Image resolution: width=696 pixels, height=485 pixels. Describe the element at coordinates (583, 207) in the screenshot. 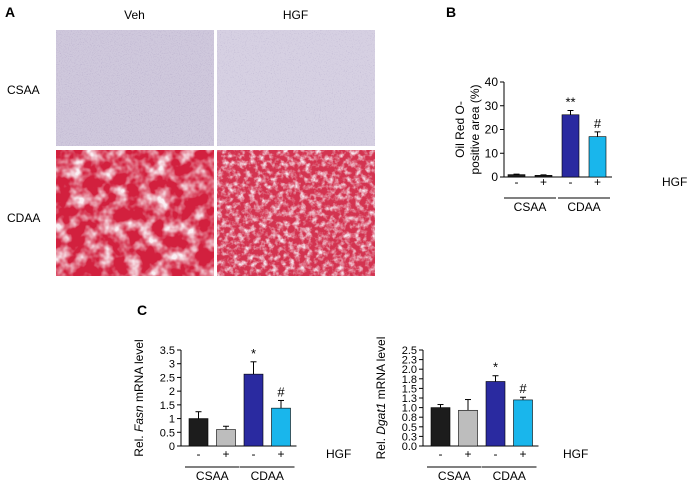

I see `oil-red-o-group-label: CDAA` at that location.